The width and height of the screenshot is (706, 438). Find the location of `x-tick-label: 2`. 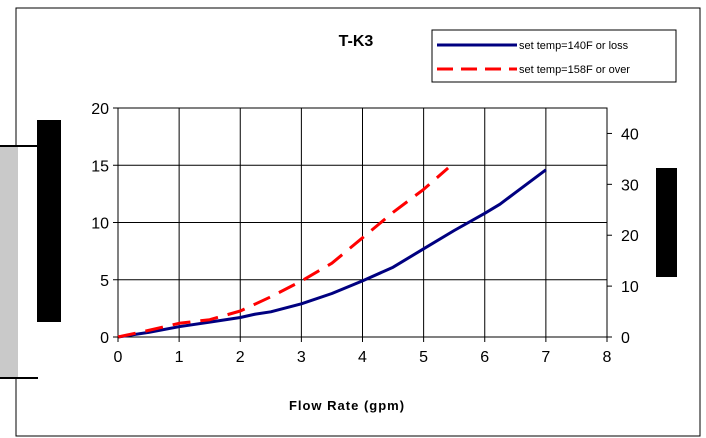

x-tick-label: 2 is located at coordinates (240, 357).